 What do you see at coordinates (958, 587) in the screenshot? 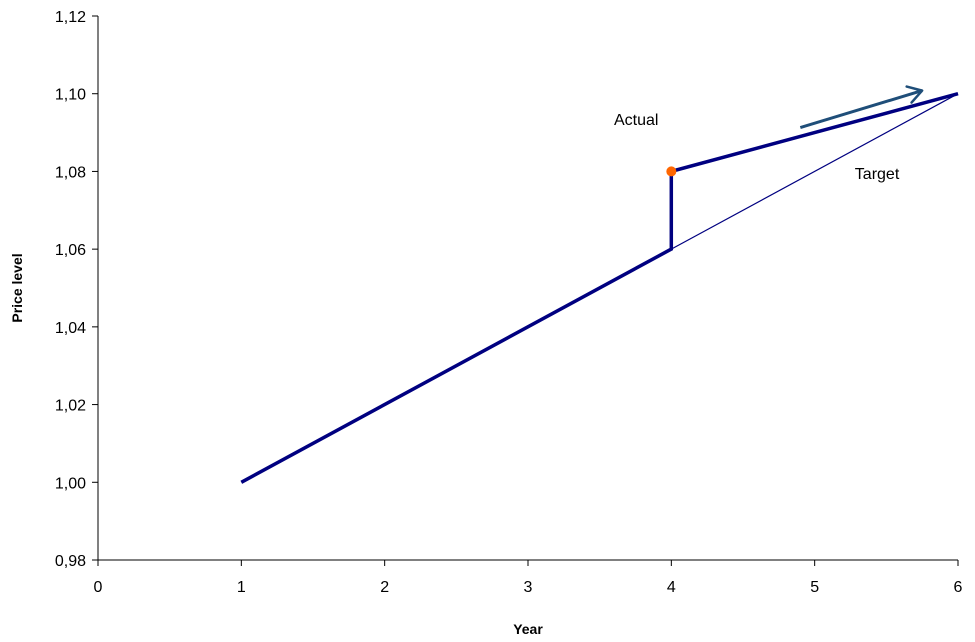
I see `x-tick-label: 6` at bounding box center [958, 587].